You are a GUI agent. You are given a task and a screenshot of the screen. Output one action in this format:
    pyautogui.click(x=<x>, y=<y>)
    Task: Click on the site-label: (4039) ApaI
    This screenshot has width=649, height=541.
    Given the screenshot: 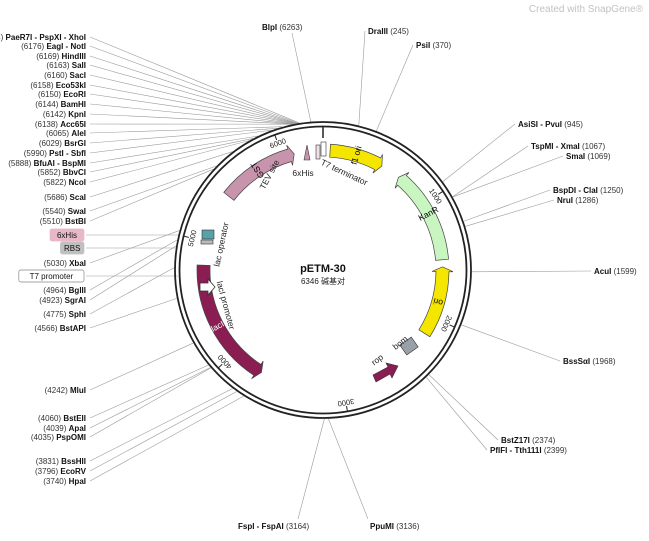 What is the action you would take?
    pyautogui.click(x=64, y=428)
    